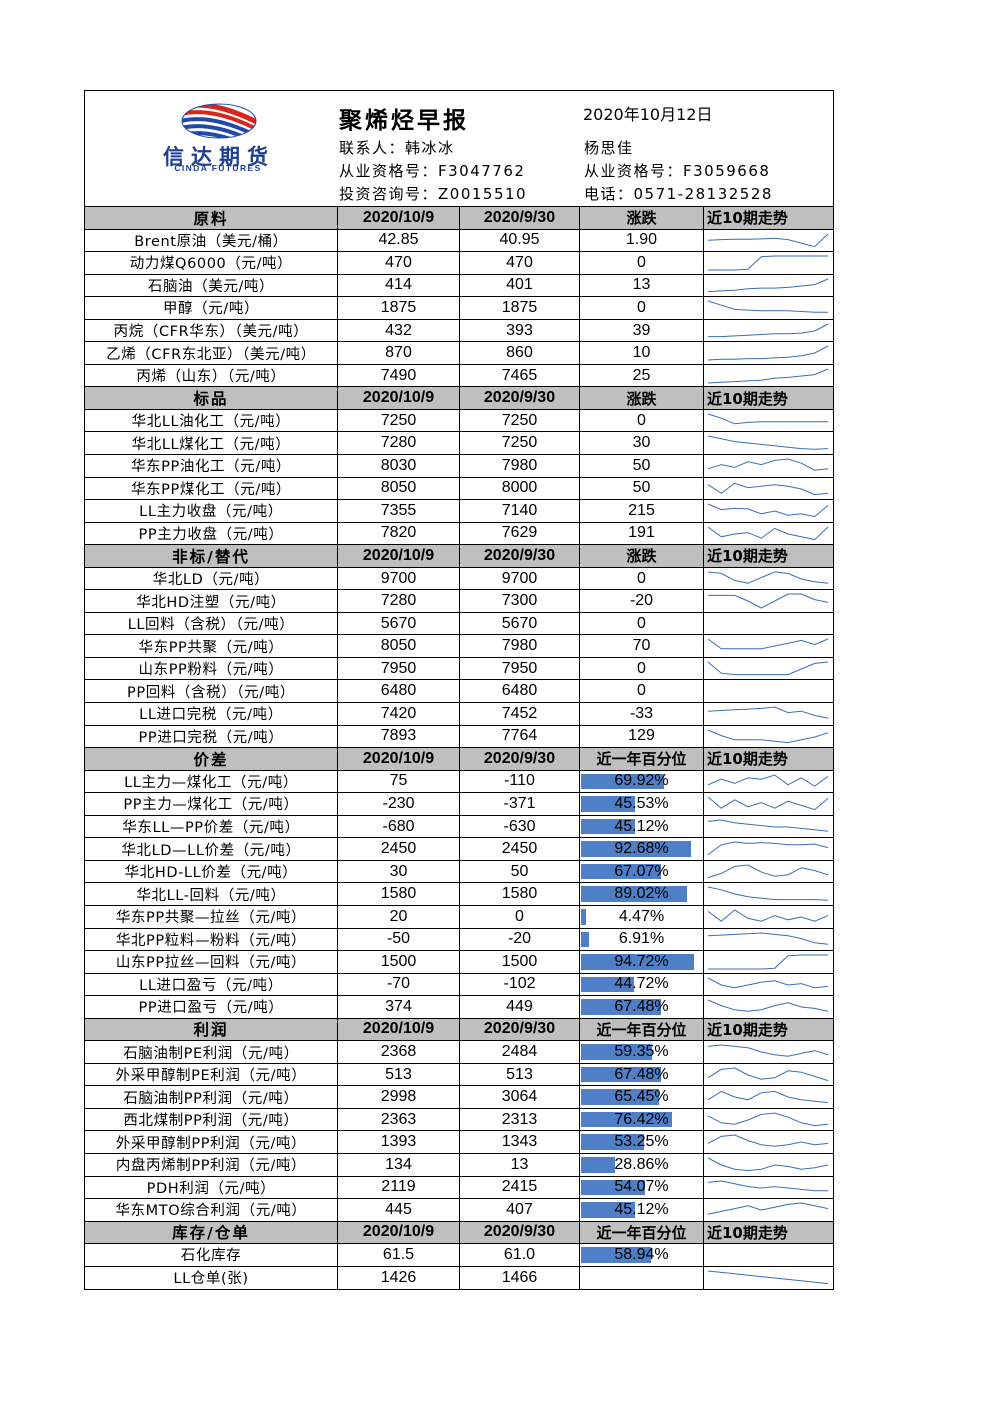  Describe the element at coordinates (459, 1210) in the screenshot. I see `data-row: 华东MTO综合利润（元/吨） 445 407 45.12%` at that location.